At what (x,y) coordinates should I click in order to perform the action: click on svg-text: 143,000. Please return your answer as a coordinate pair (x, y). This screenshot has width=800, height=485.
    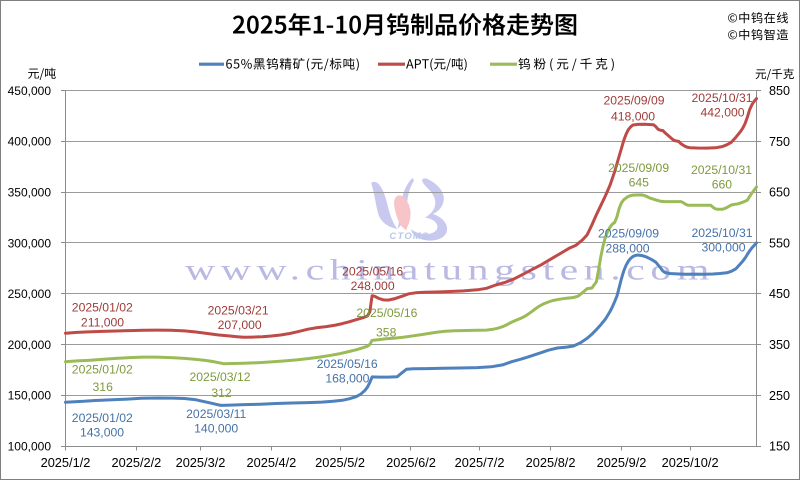
    Looking at the image, I should click on (102, 433).